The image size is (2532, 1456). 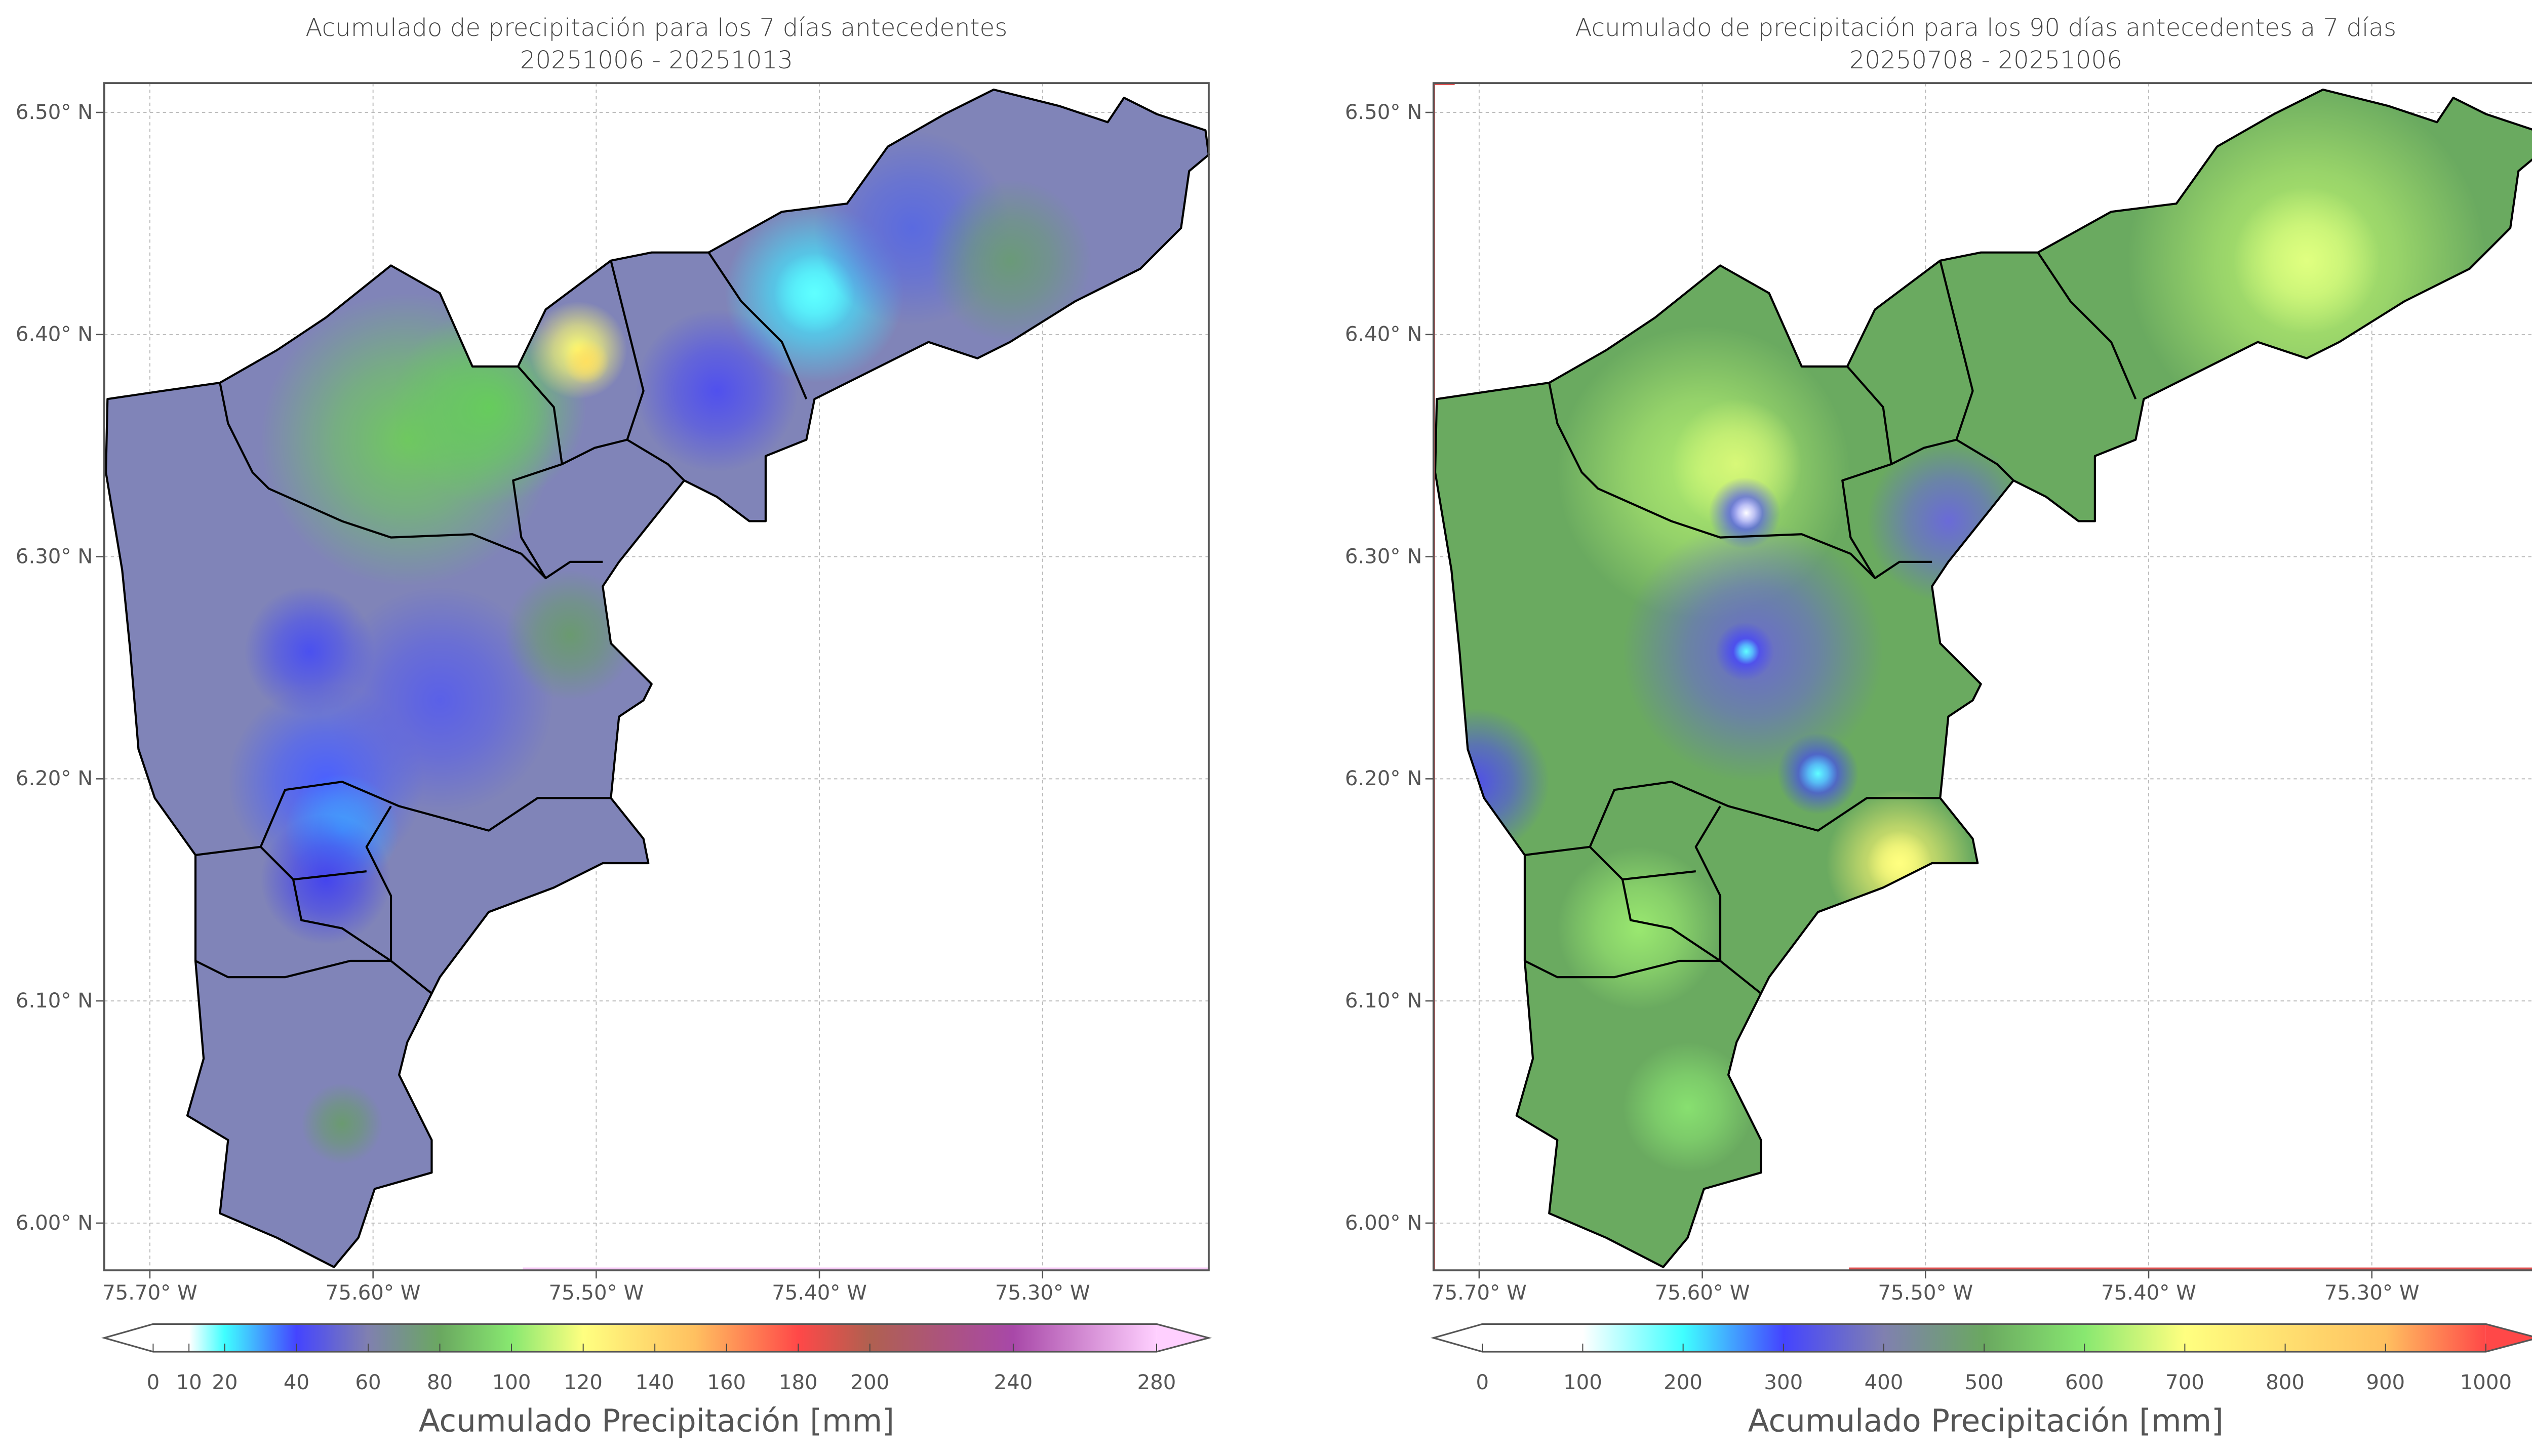 I want to click on colorbar-tick-label: 600, so click(x=2084, y=1382).